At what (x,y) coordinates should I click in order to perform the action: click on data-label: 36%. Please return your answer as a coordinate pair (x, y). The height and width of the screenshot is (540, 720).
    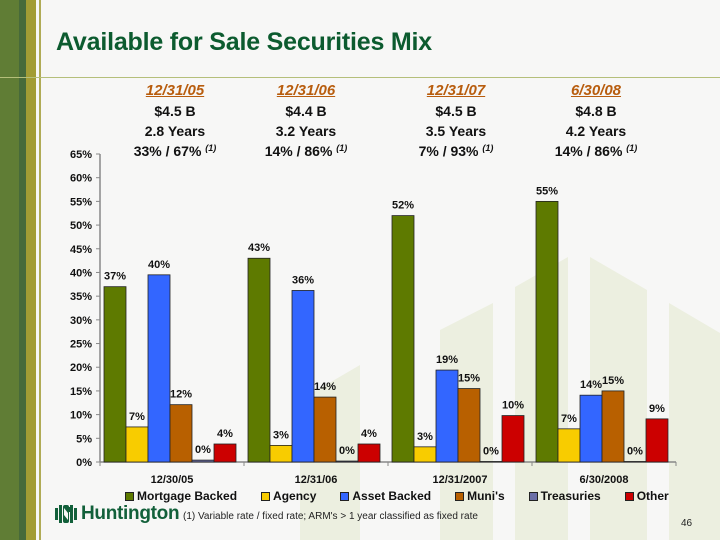
    Looking at the image, I should click on (303, 280).